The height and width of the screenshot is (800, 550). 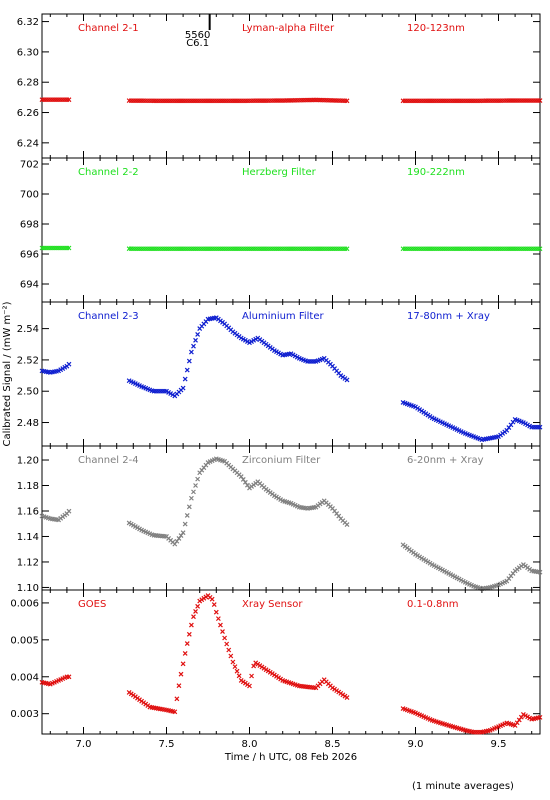 I want to click on y-tick-label: 6.26, so click(x=28, y=113).